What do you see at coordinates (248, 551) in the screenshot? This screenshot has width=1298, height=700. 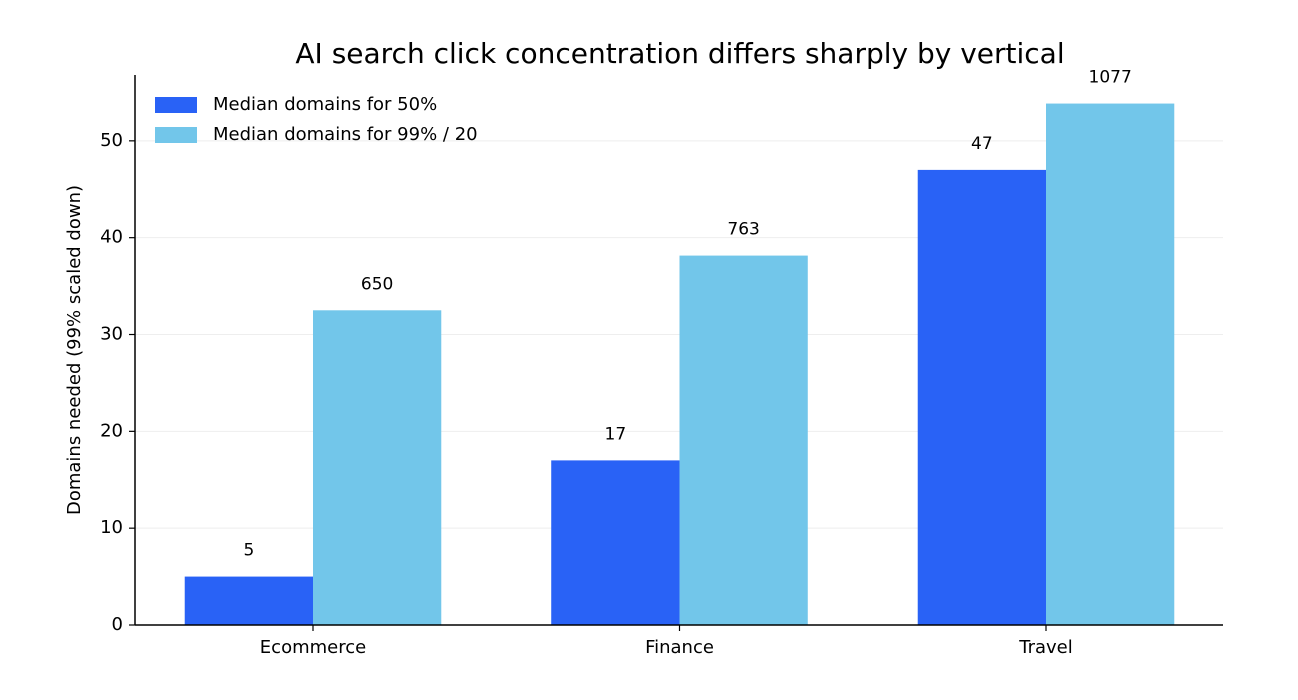 I see `data-label: 5` at bounding box center [248, 551].